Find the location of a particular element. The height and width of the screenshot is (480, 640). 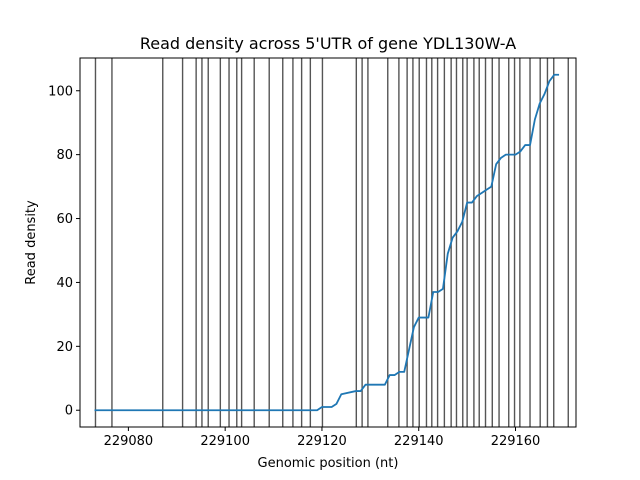

y-tick-label: 60 is located at coordinates (64, 219).